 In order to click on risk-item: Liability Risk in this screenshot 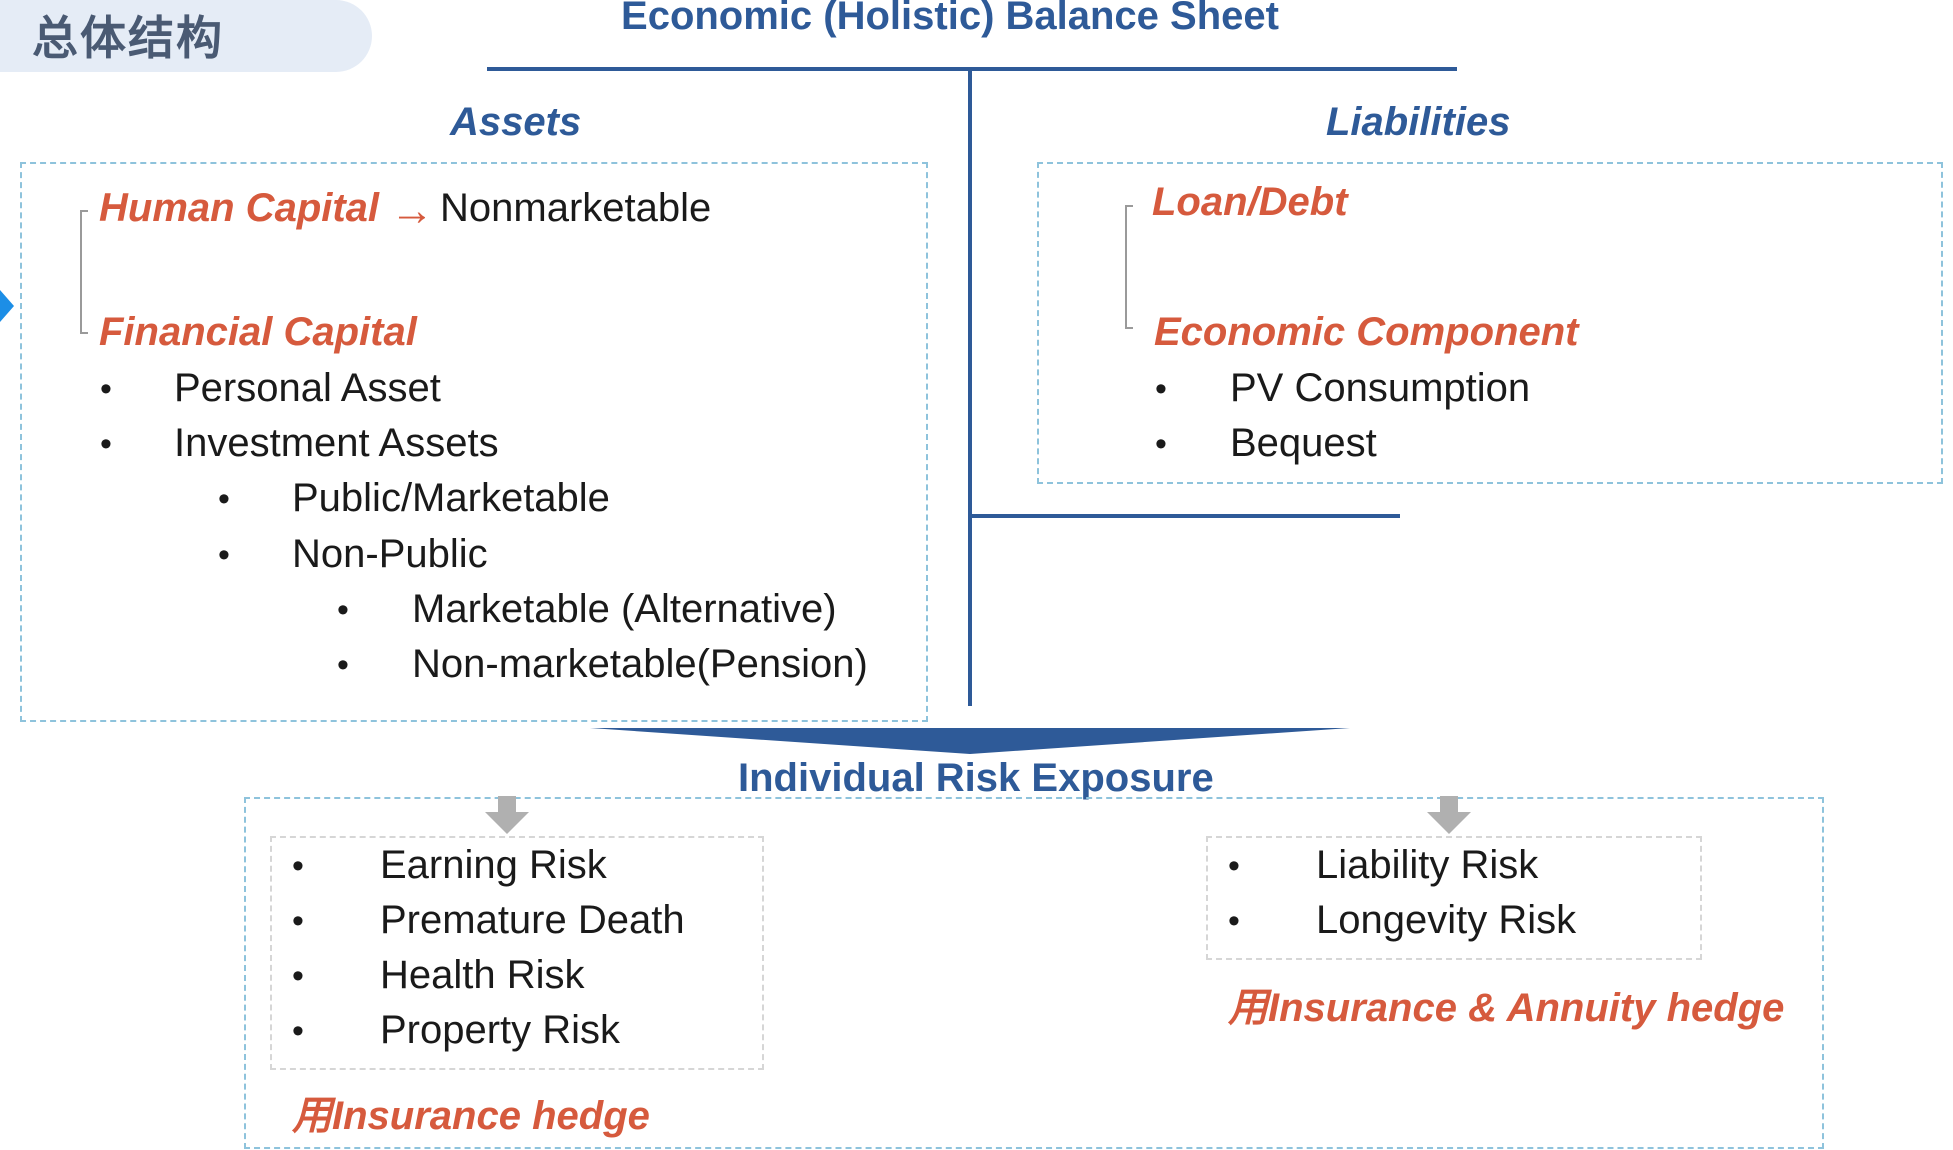, I will do `click(1427, 865)`.